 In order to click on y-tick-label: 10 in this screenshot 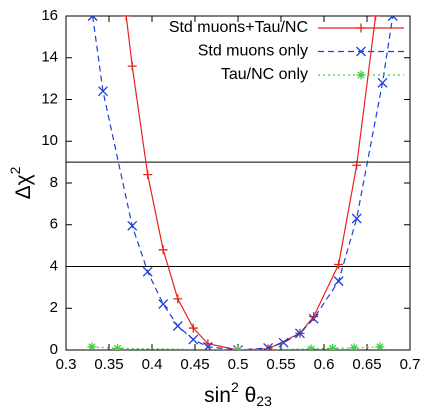, I will do `click(49, 140)`.